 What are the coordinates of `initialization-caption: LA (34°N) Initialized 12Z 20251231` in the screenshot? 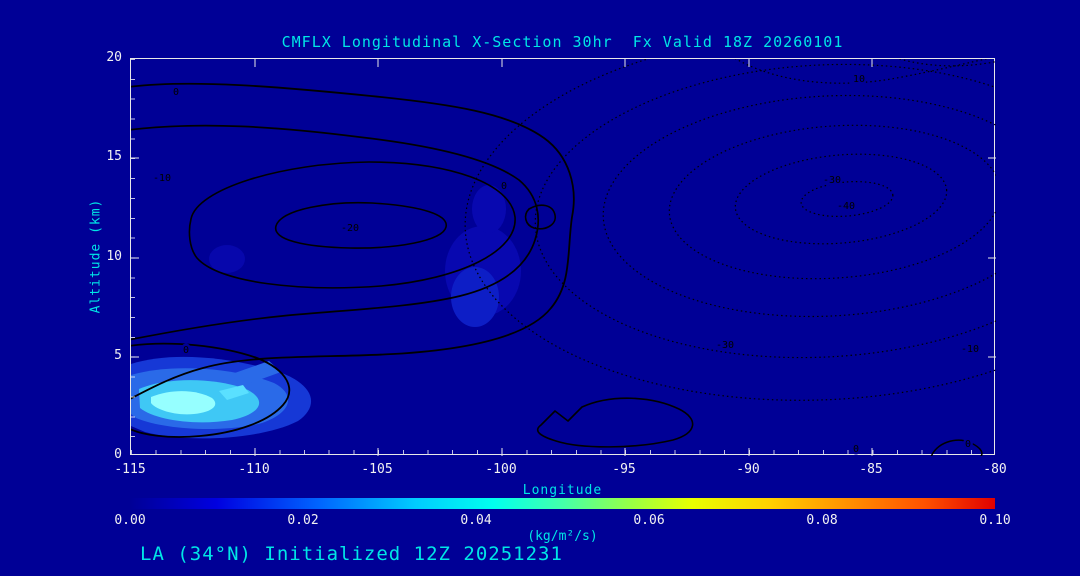 It's located at (351, 554).